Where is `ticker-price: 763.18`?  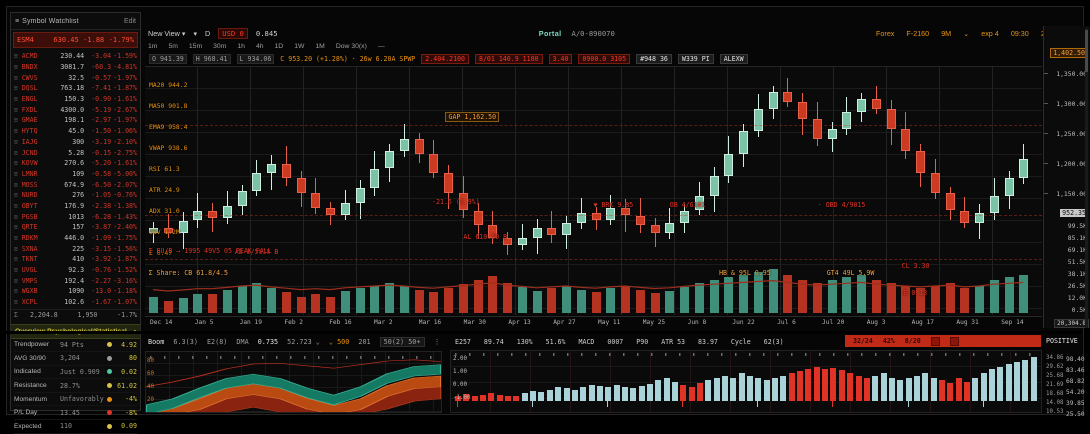
ticker-price: 763.18 is located at coordinates (72, 88).